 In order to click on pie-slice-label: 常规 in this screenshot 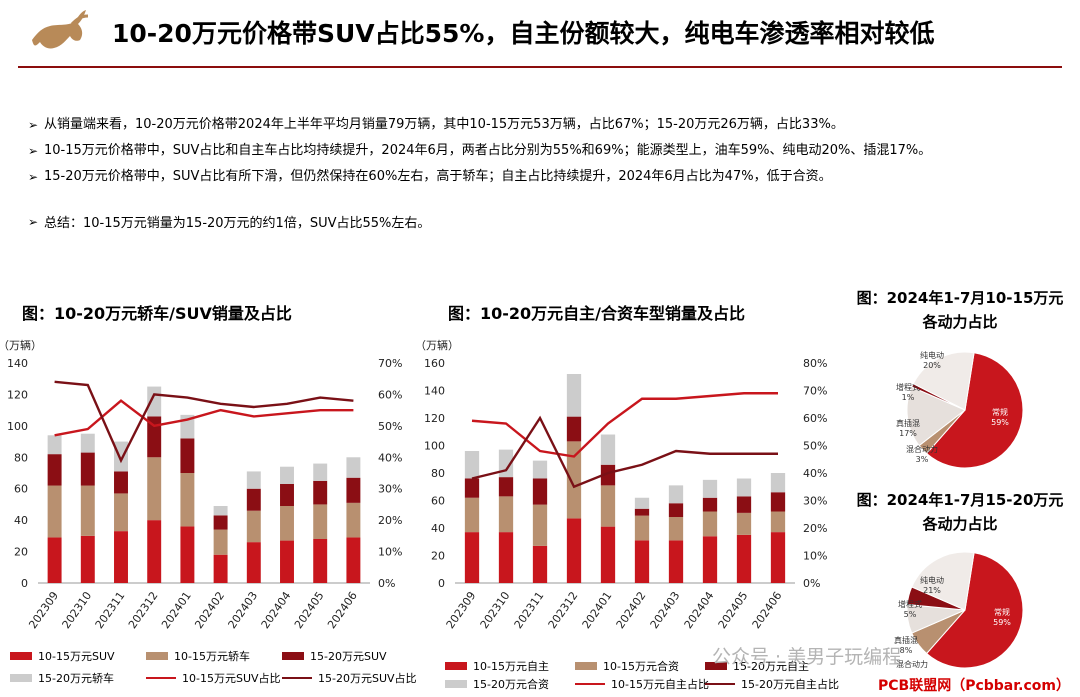, I will do `click(1002, 612)`.